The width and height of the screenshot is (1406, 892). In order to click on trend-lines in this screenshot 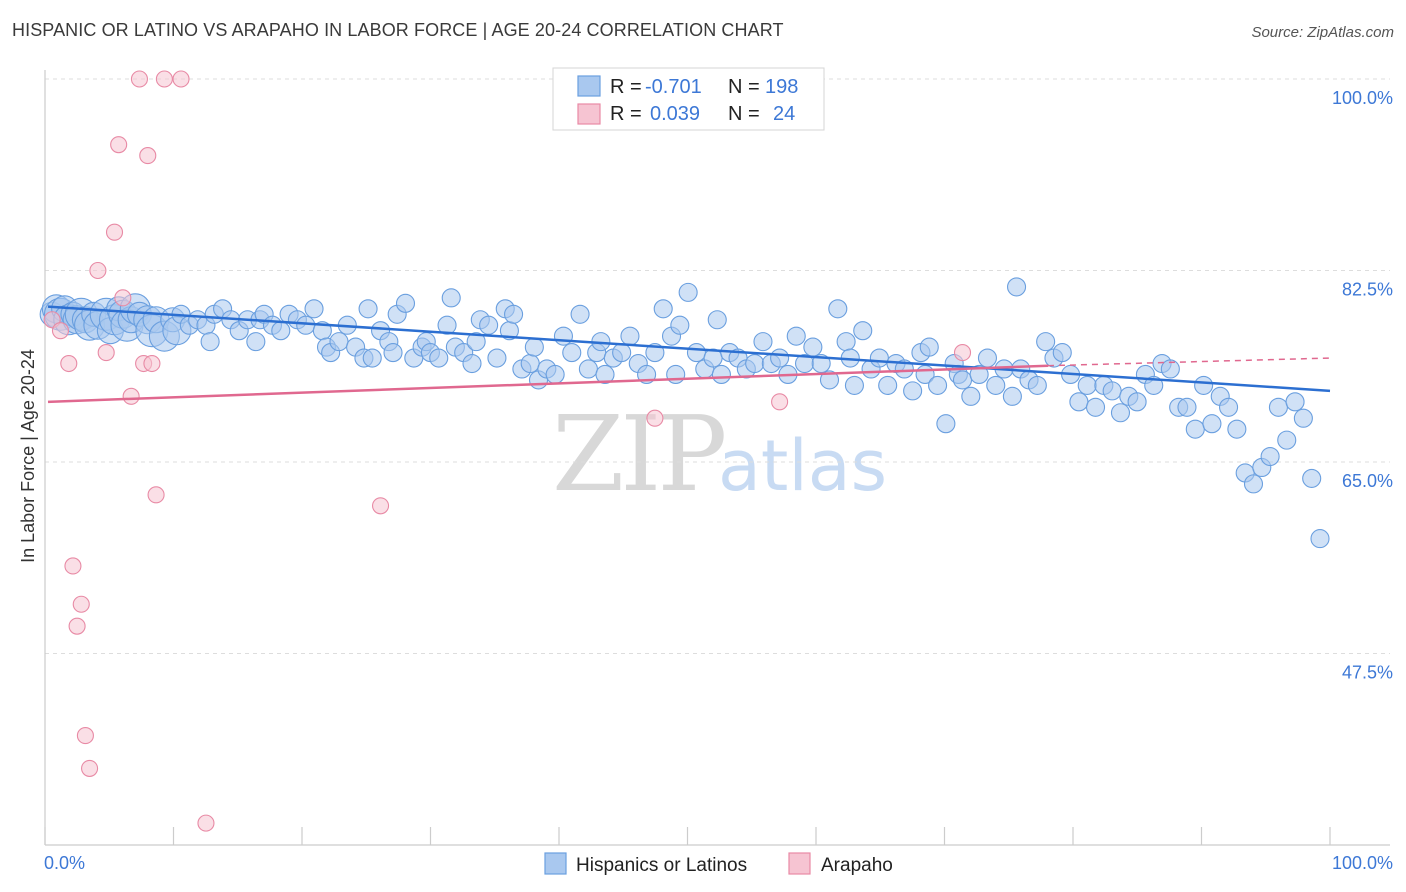, I will do `click(689, 354)`.